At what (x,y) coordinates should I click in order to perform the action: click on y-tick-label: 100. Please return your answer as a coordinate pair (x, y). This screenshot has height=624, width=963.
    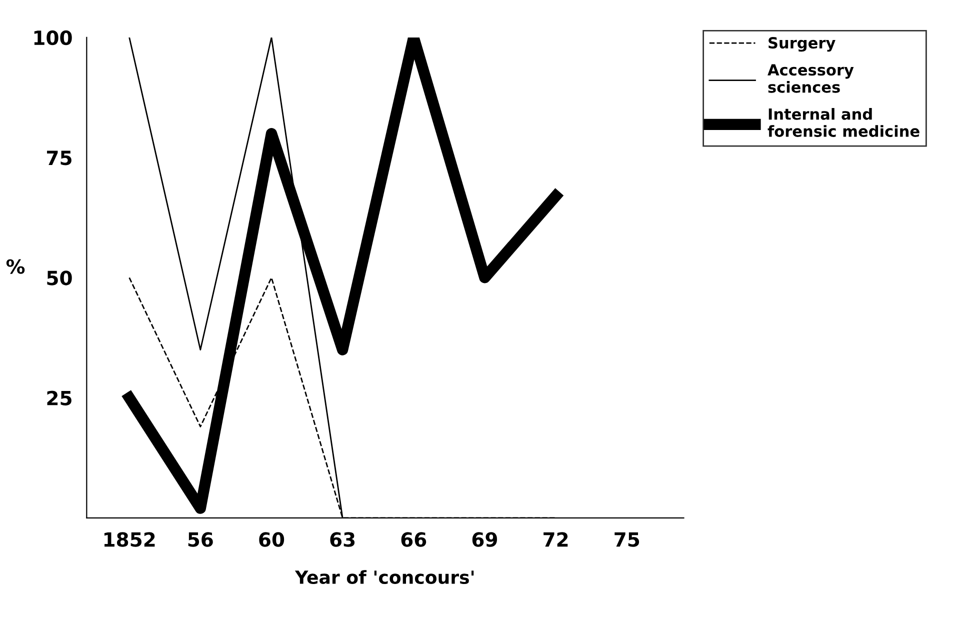
    Looking at the image, I should click on (53, 38).